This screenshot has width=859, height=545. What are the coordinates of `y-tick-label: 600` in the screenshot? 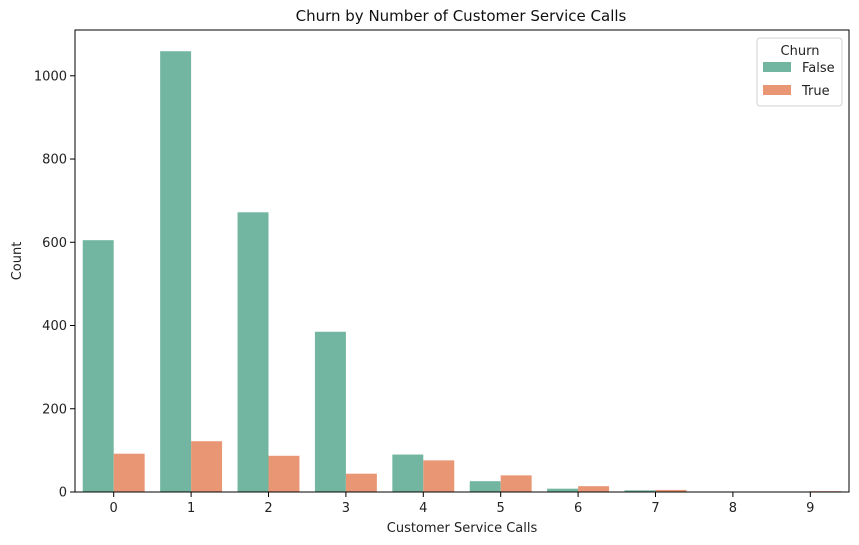 It's located at (54, 243).